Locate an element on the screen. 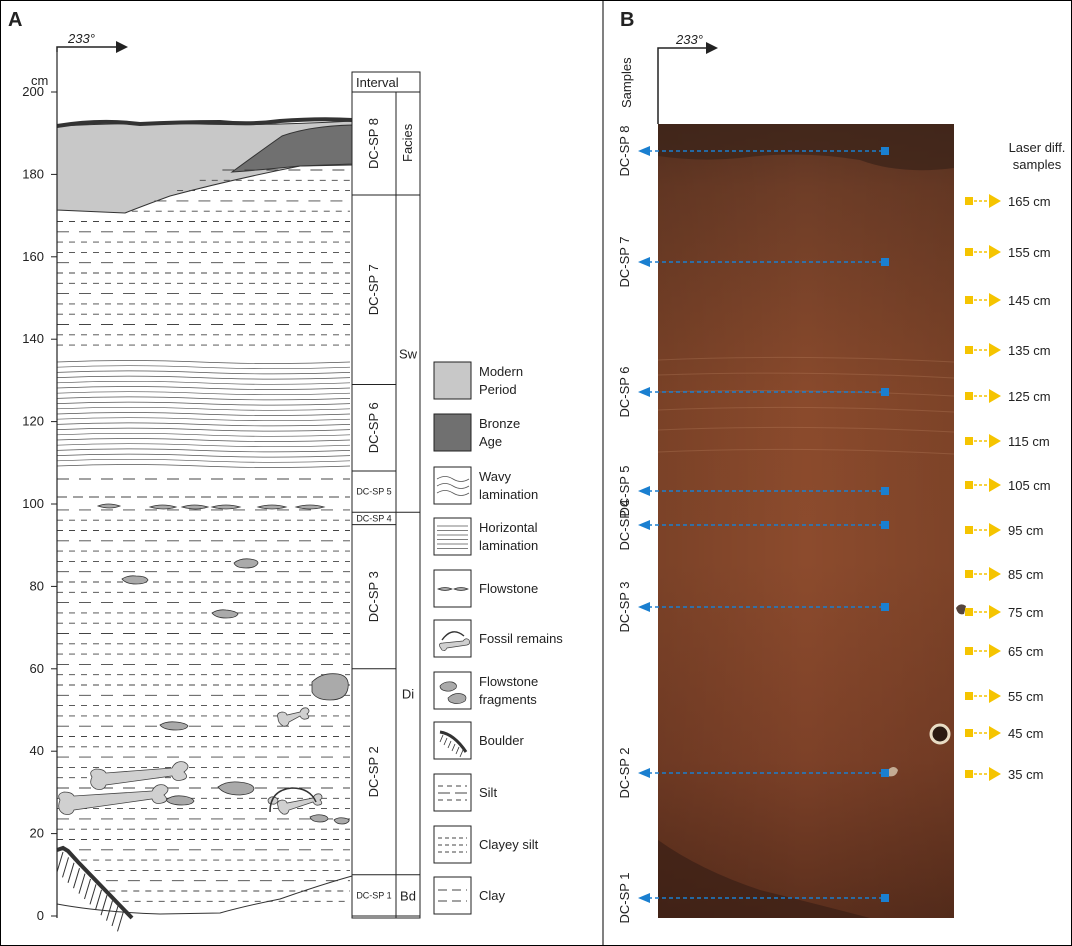 This screenshot has width=1072, height=946. legend-label: Bronze is located at coordinates (499, 423).